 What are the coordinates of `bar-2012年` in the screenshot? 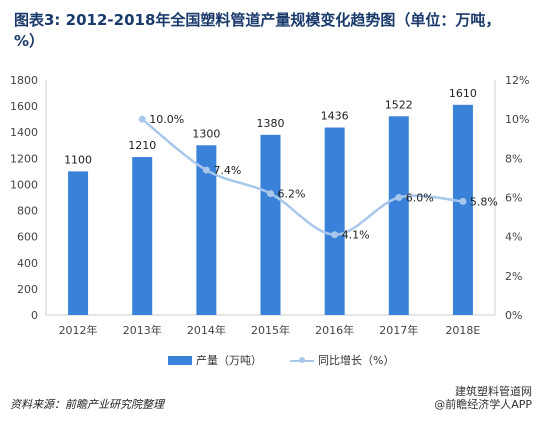 It's located at (78, 243).